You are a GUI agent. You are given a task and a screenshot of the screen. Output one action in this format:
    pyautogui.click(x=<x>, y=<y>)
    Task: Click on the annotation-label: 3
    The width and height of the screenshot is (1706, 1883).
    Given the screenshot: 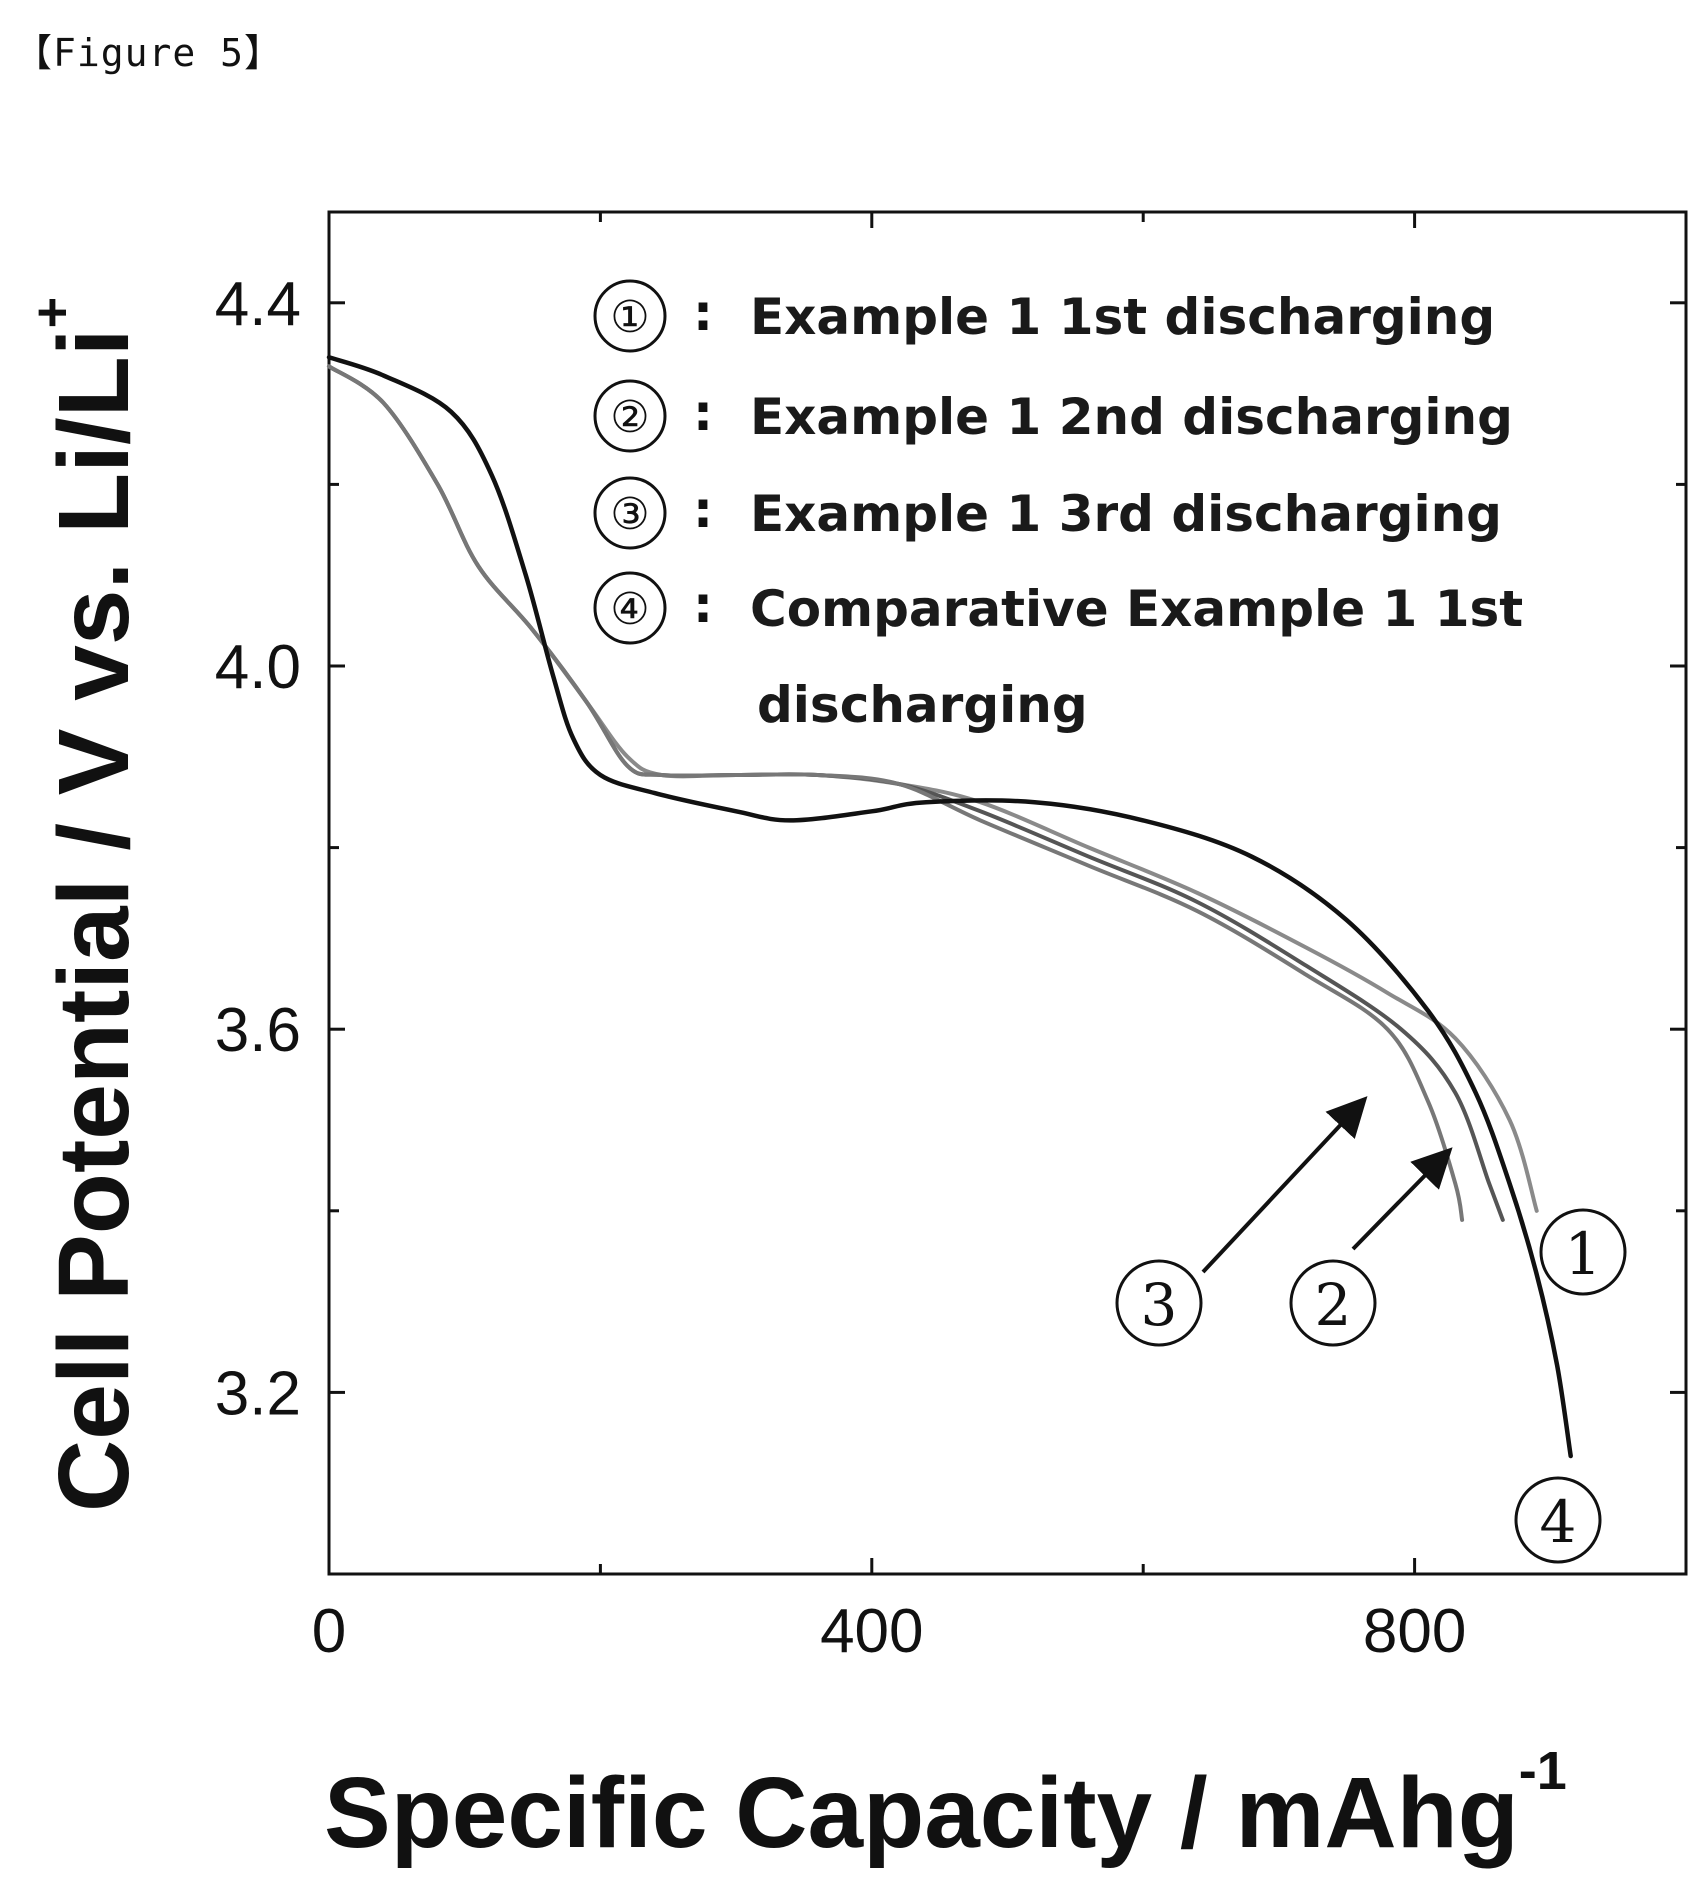 What is the action you would take?
    pyautogui.click(x=1159, y=1305)
    